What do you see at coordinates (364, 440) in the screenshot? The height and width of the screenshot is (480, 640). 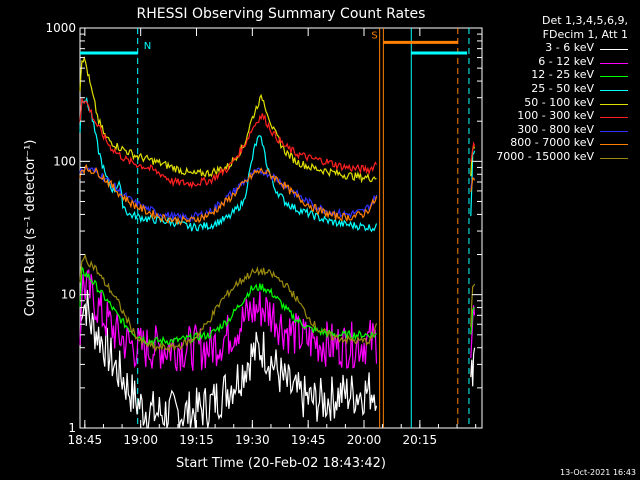 I see `x-tick-label-5: 20:00` at bounding box center [364, 440].